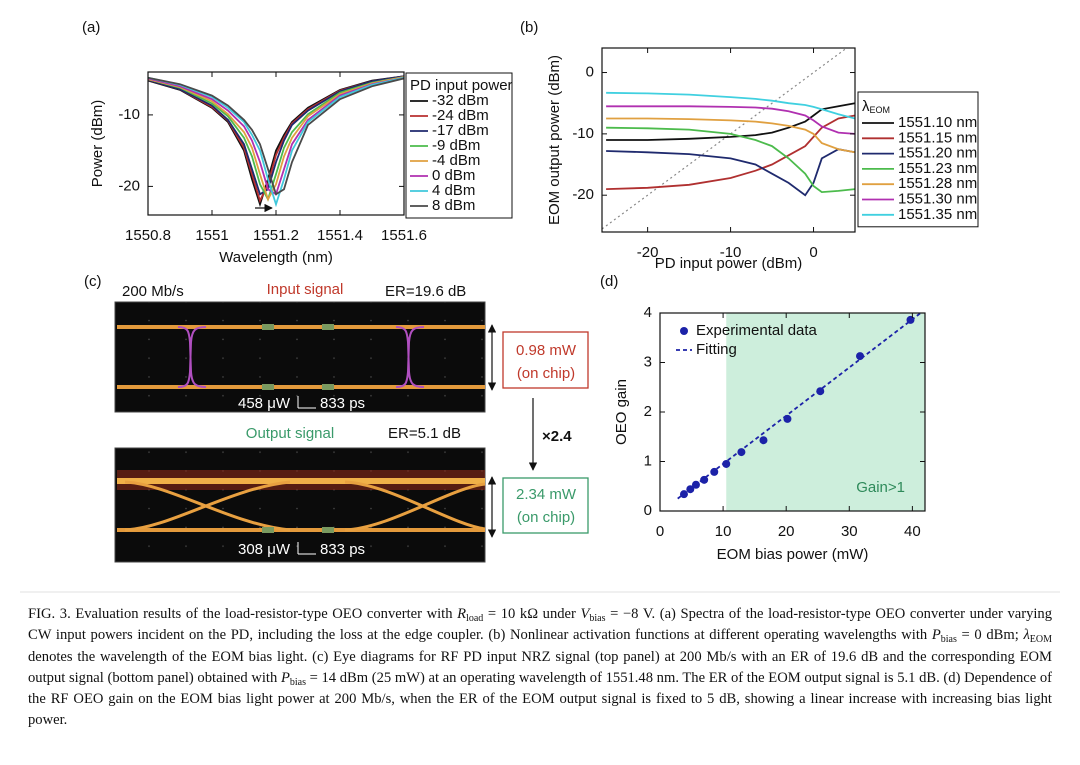 The image size is (1080, 765). Describe the element at coordinates (546, 517) in the screenshot. I see `output-note: (on chip)` at that location.